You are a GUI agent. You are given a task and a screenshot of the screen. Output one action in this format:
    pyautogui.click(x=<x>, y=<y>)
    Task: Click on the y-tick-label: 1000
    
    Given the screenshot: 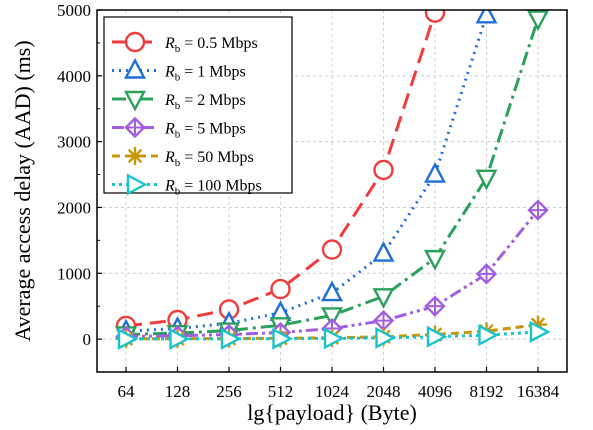 What is the action you would take?
    pyautogui.click(x=74, y=273)
    